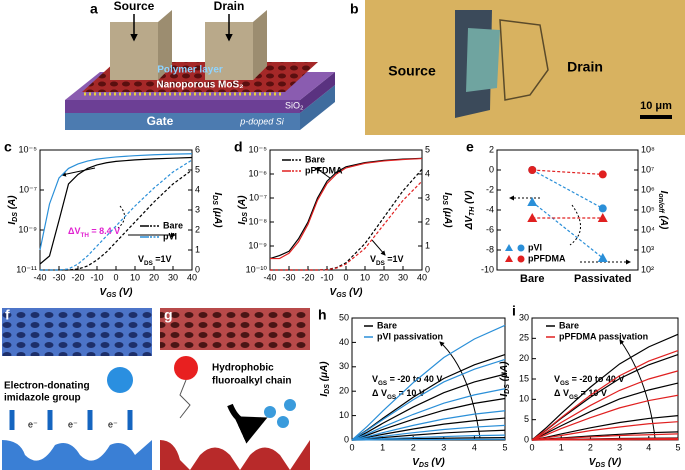 The image size is (685, 470). I want to click on legend-swatch, so click(521, 259).